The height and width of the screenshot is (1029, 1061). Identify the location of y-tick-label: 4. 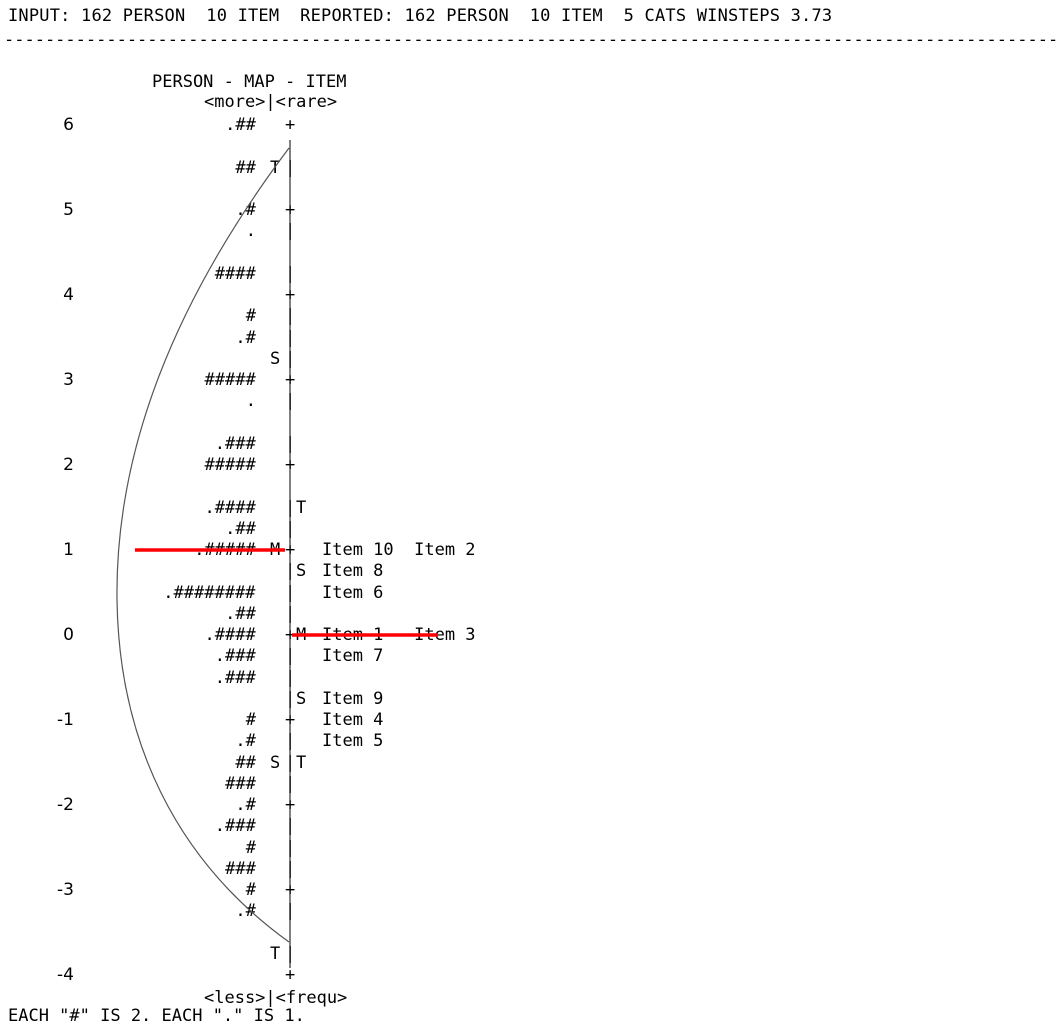
(68, 295).